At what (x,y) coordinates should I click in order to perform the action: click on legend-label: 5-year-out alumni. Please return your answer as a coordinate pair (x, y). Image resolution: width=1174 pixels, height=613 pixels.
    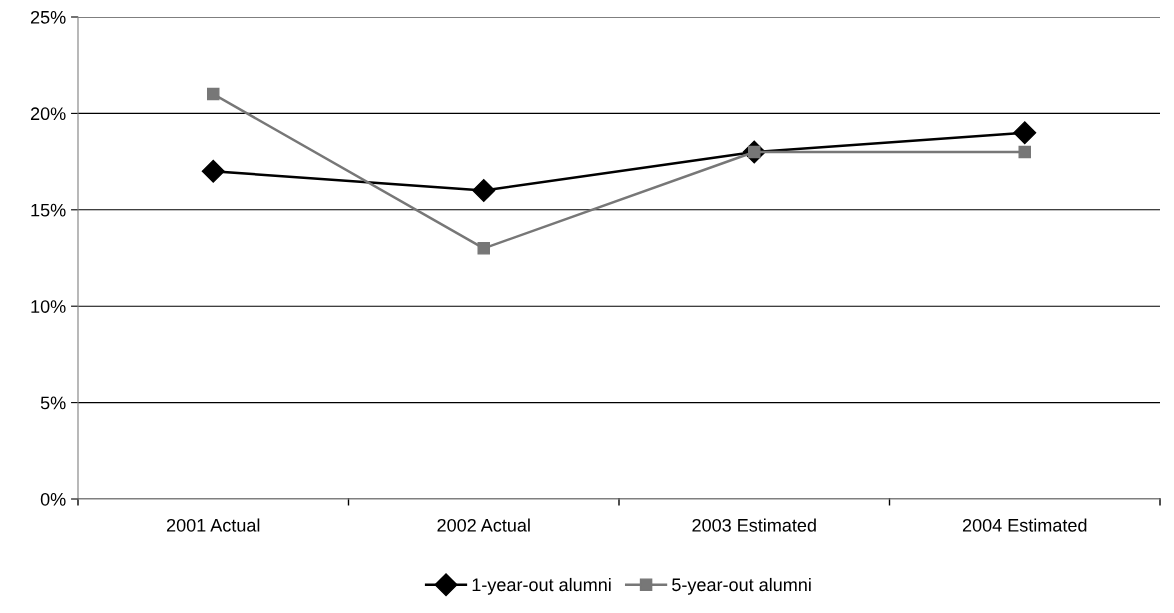
    Looking at the image, I should click on (741, 586).